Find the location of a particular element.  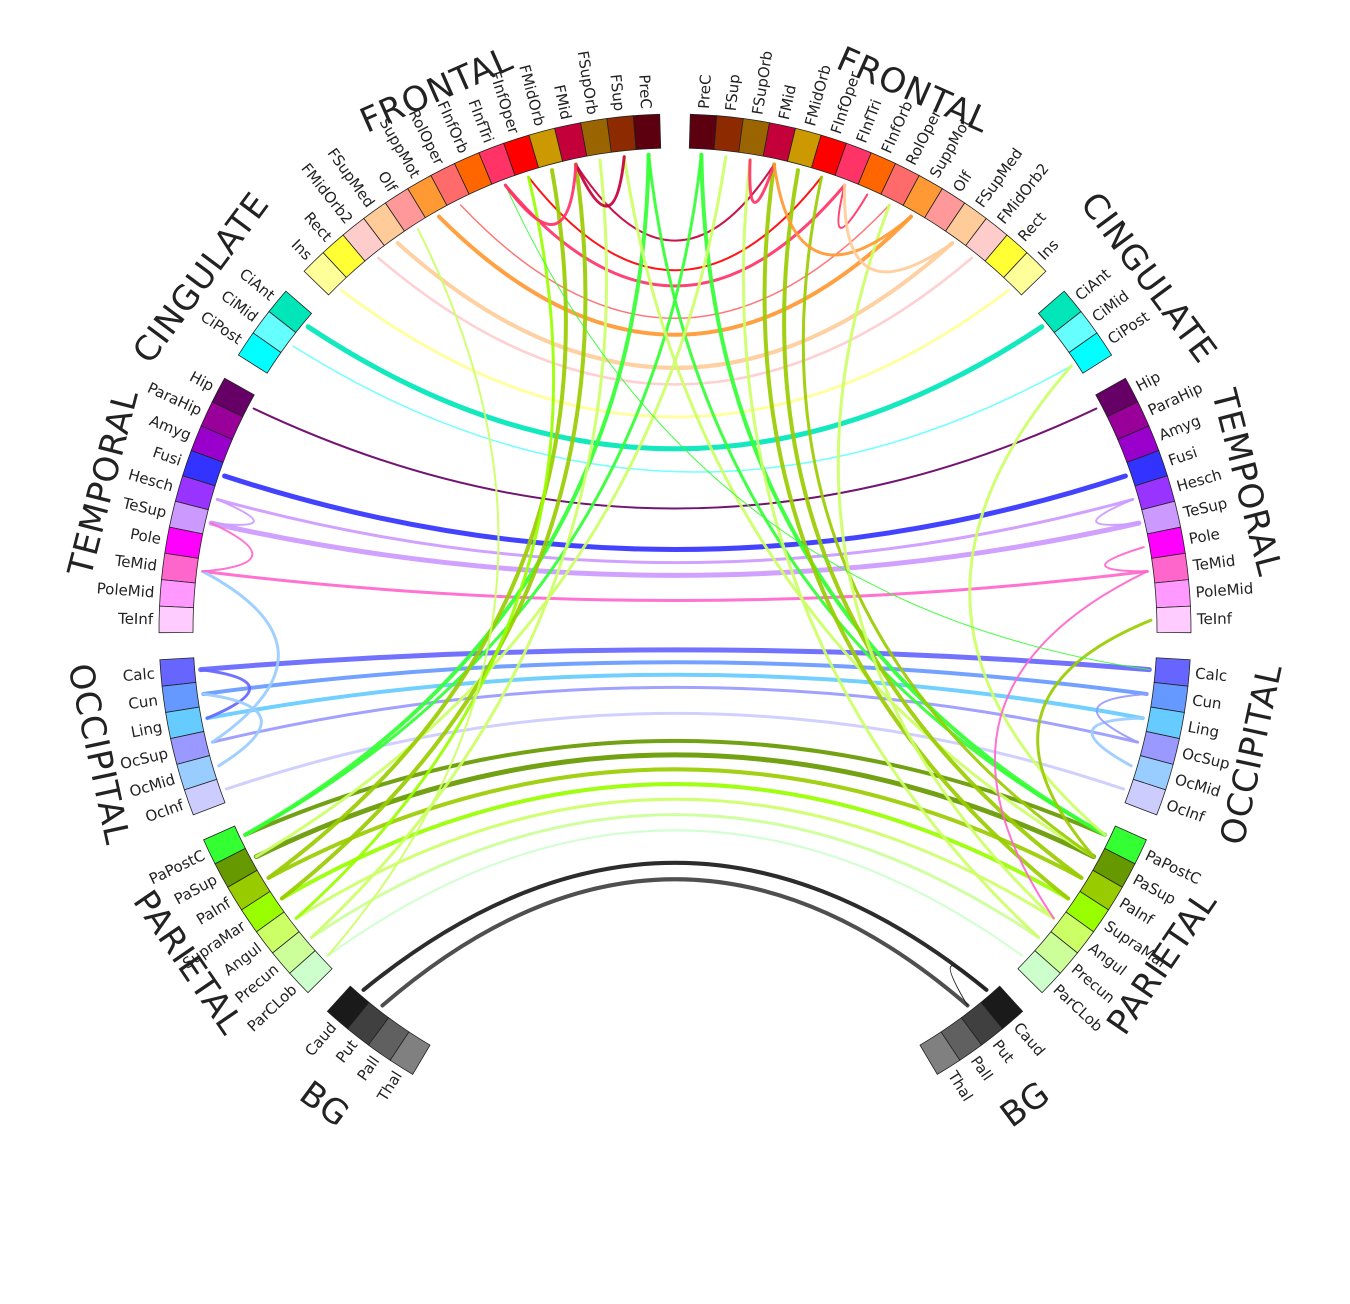

segment-r-calc is located at coordinates (1172, 672).